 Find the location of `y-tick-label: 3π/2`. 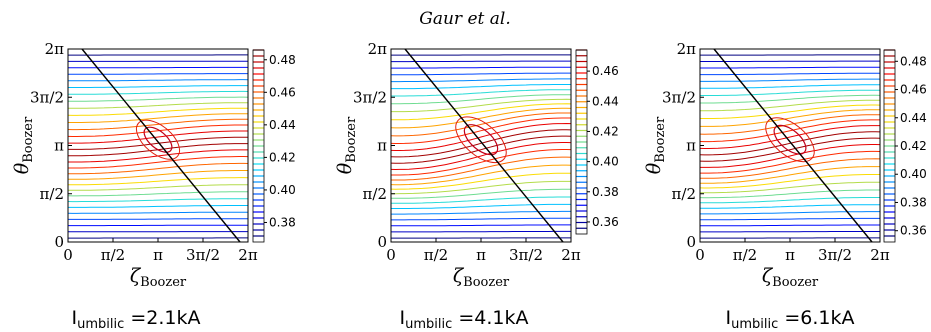

y-tick-label: 3π/2 is located at coordinates (47, 97).